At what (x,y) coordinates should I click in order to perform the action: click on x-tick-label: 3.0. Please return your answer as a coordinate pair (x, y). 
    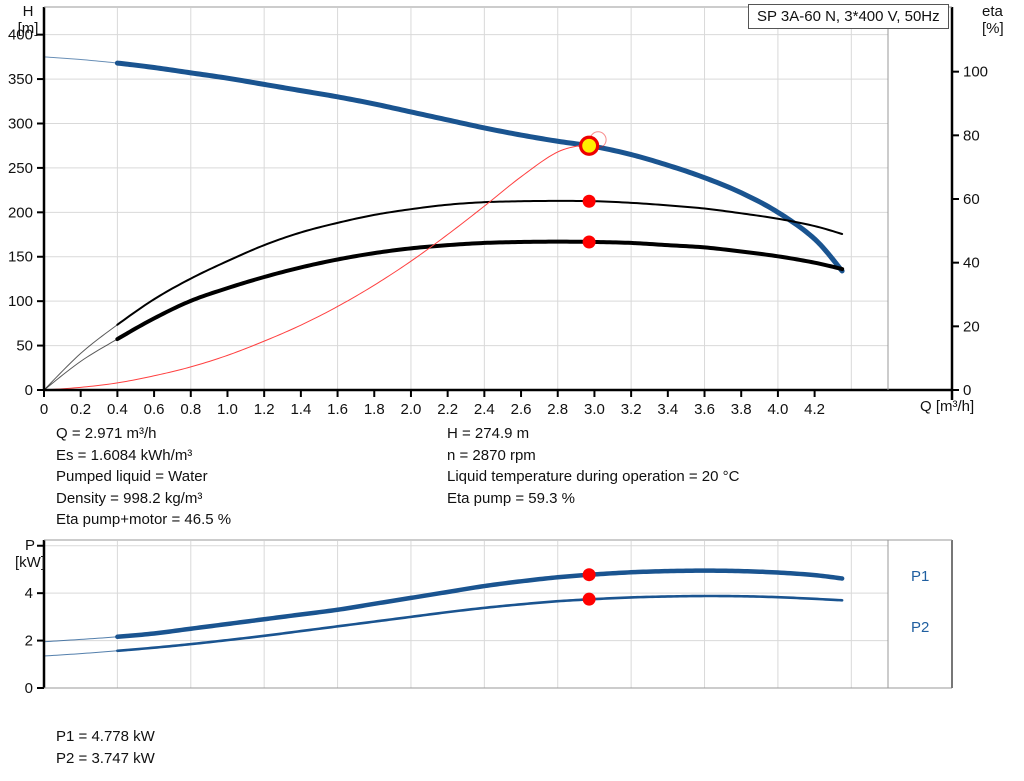
    Looking at the image, I should click on (594, 409).